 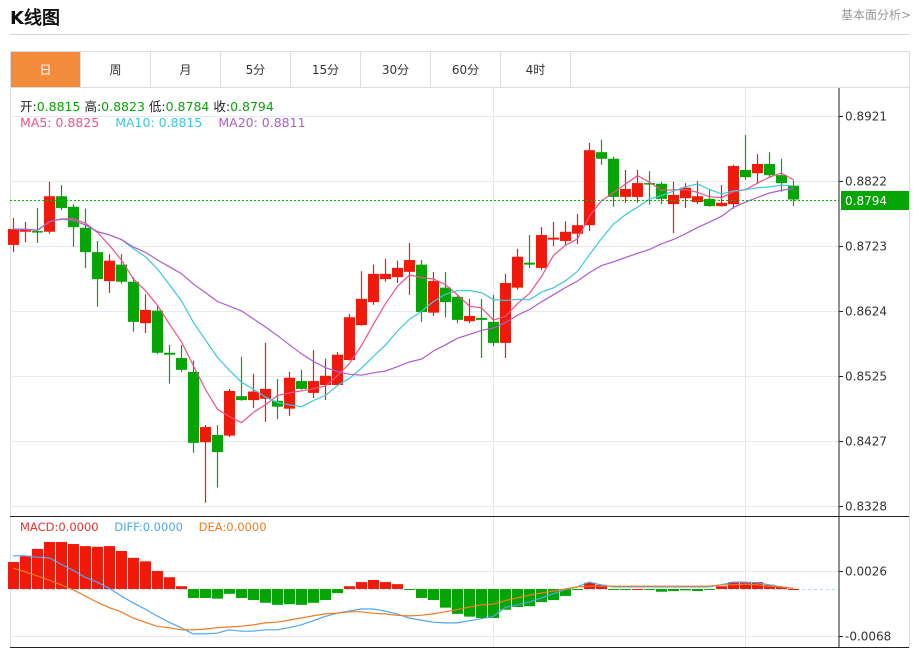 I want to click on ma-legend: MA5: 0.8825 MA10: 0.8815 MA20: 0.8811, so click(x=163, y=122).